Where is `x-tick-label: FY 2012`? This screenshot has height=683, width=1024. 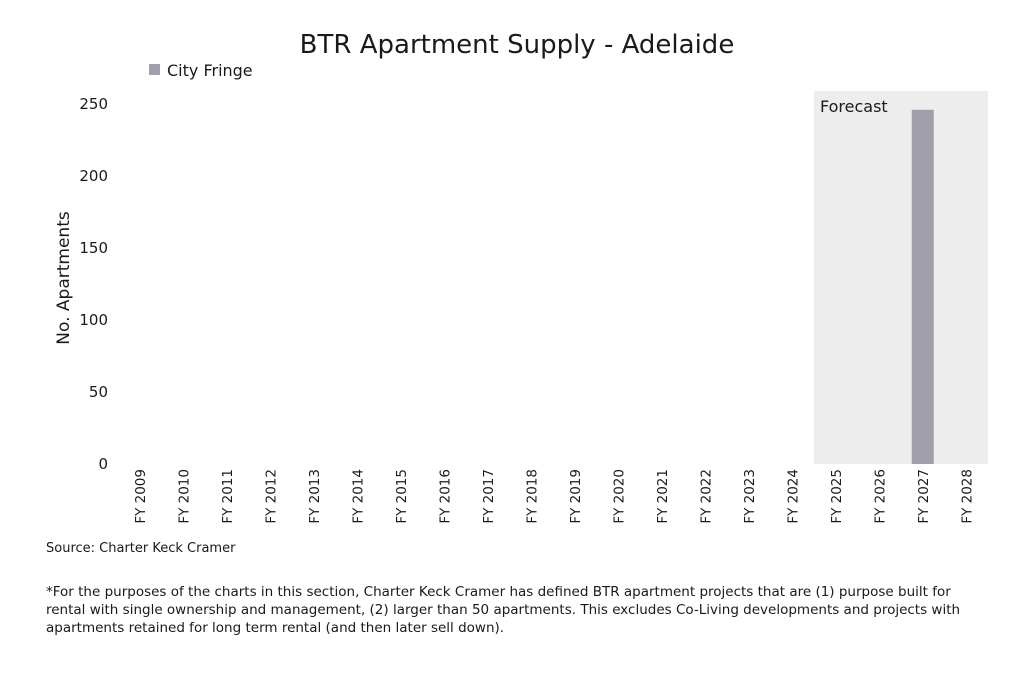
x-tick-label: FY 2012 is located at coordinates (271, 496).